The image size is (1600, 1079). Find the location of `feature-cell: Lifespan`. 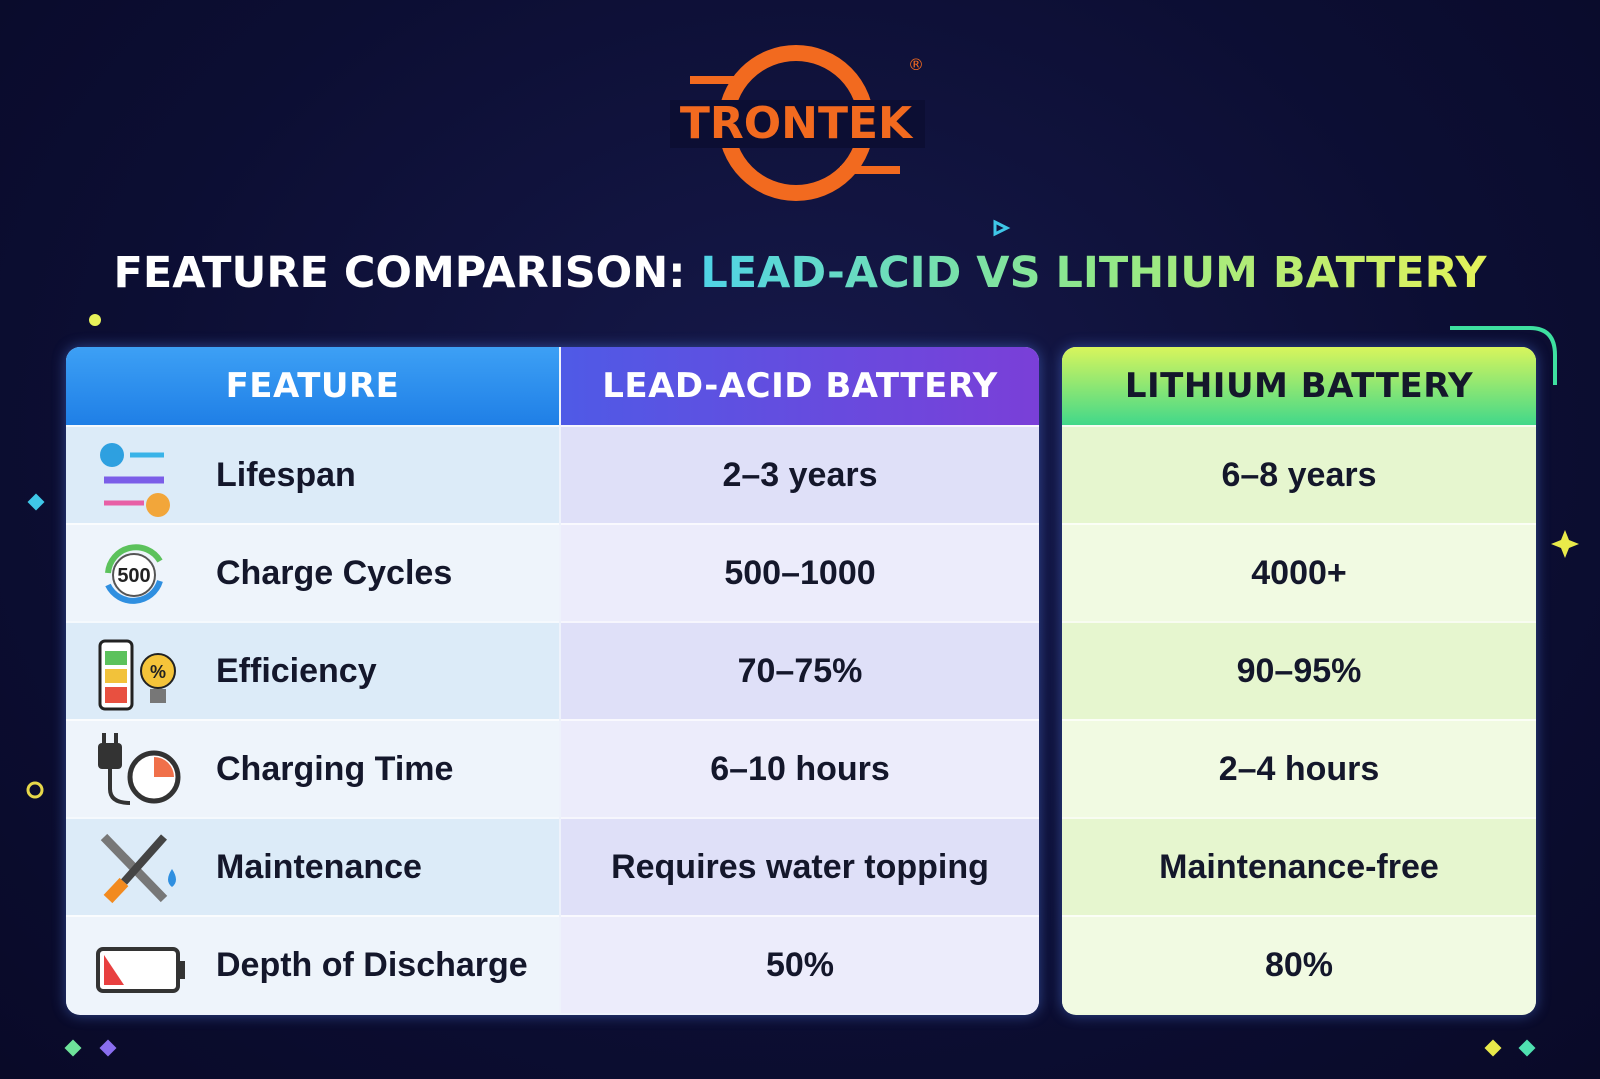

feature-cell: Lifespan is located at coordinates (312, 474).